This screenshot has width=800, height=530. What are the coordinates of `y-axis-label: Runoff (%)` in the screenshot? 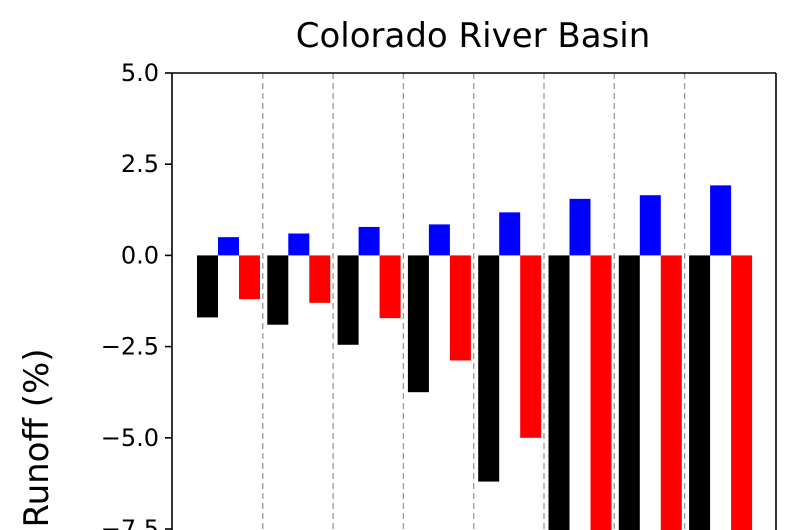 It's located at (37, 437).